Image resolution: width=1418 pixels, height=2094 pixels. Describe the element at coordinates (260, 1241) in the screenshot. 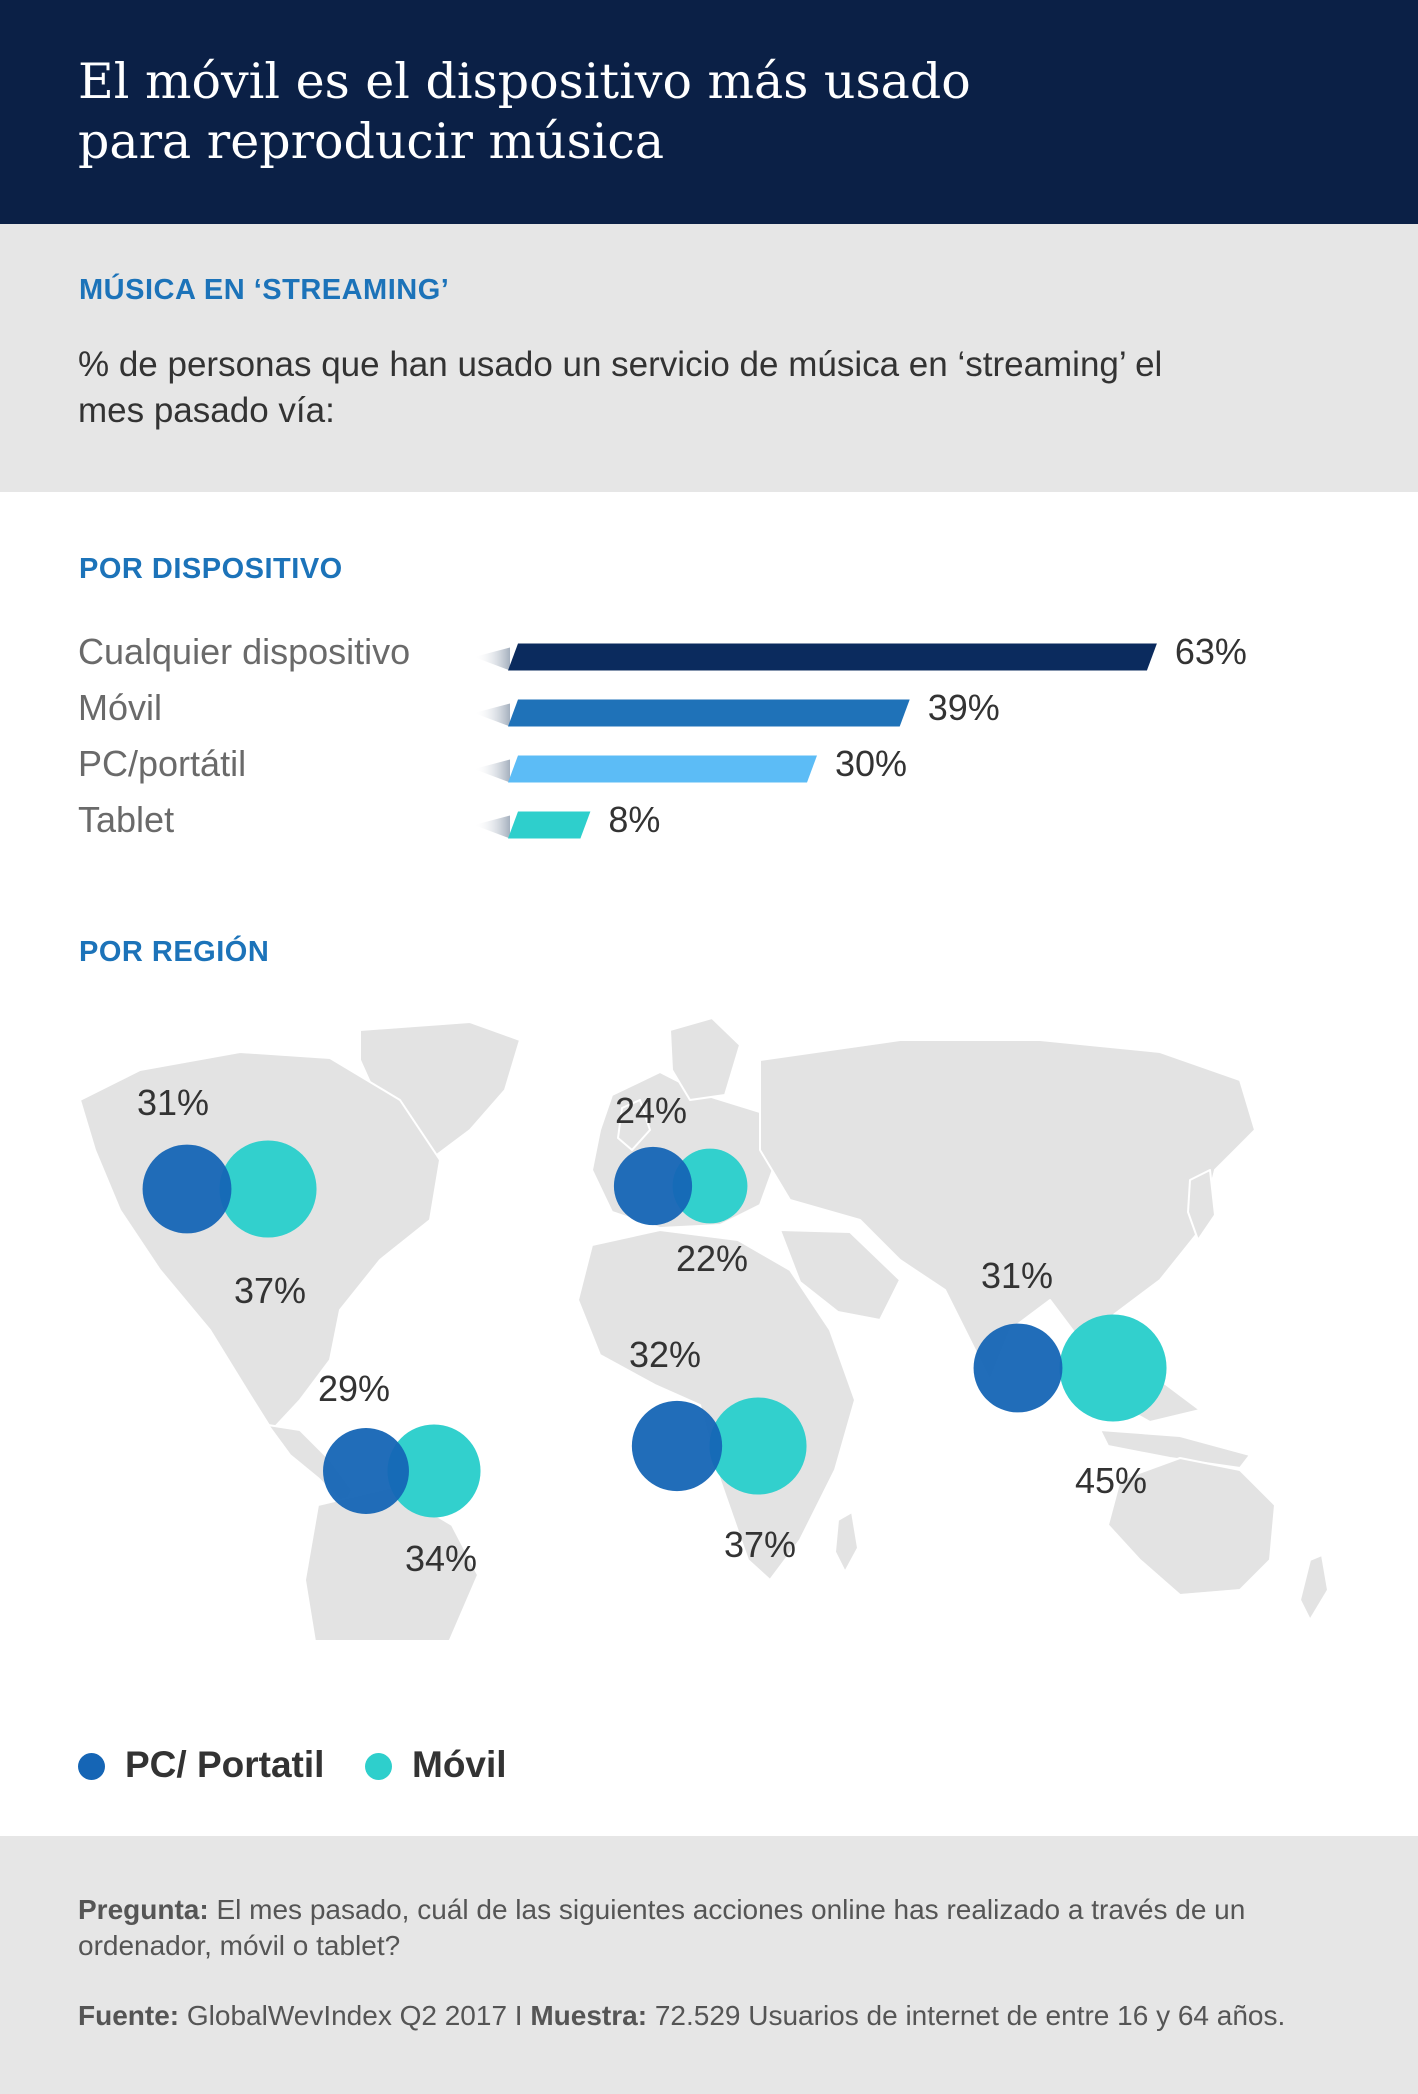

I see `north-america-shape` at that location.